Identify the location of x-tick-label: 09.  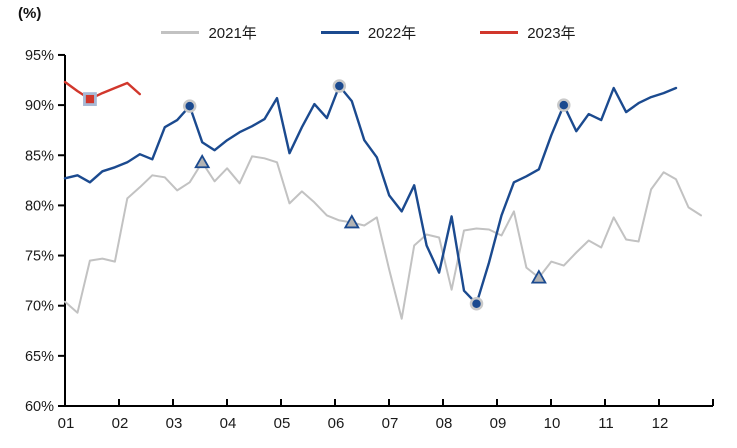
(498, 423).